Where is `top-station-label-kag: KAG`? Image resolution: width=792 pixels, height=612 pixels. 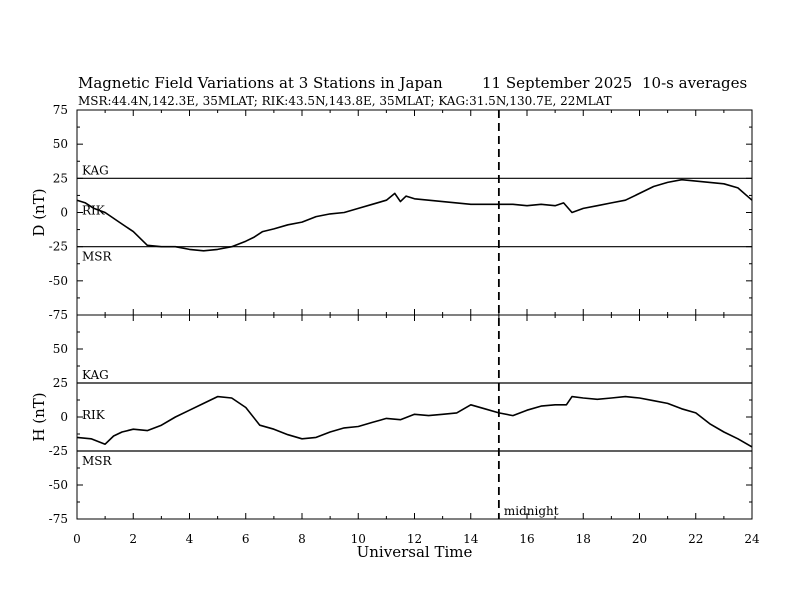 top-station-label-kag: KAG is located at coordinates (95, 170).